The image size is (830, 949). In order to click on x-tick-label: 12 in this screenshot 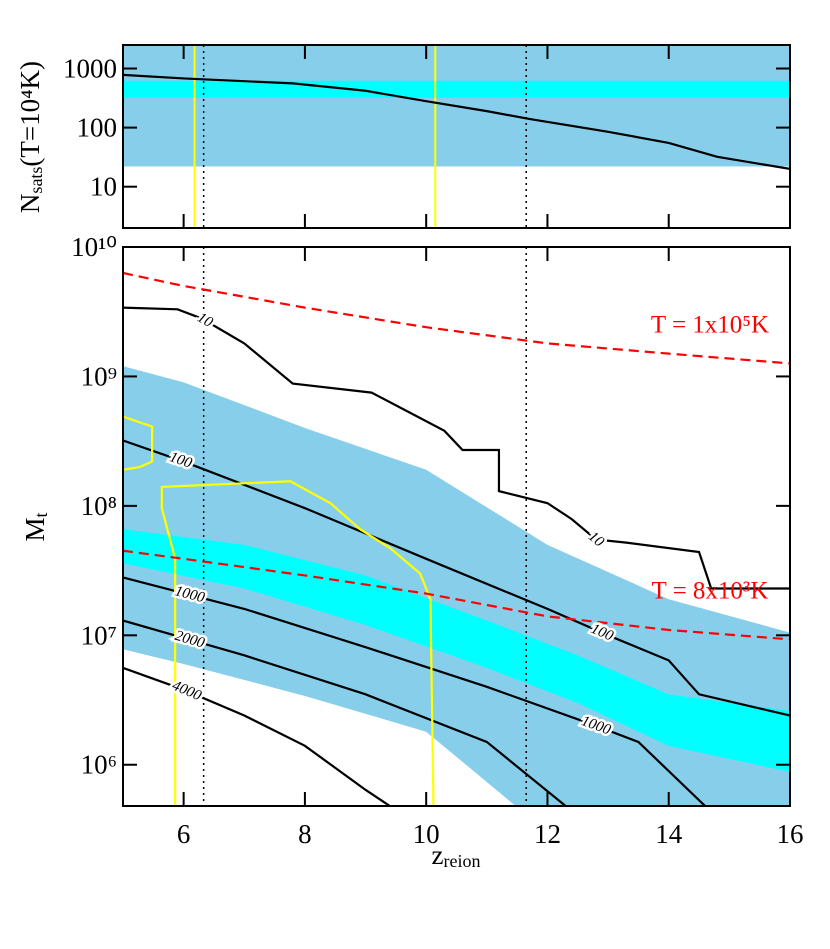, I will do `click(547, 834)`.